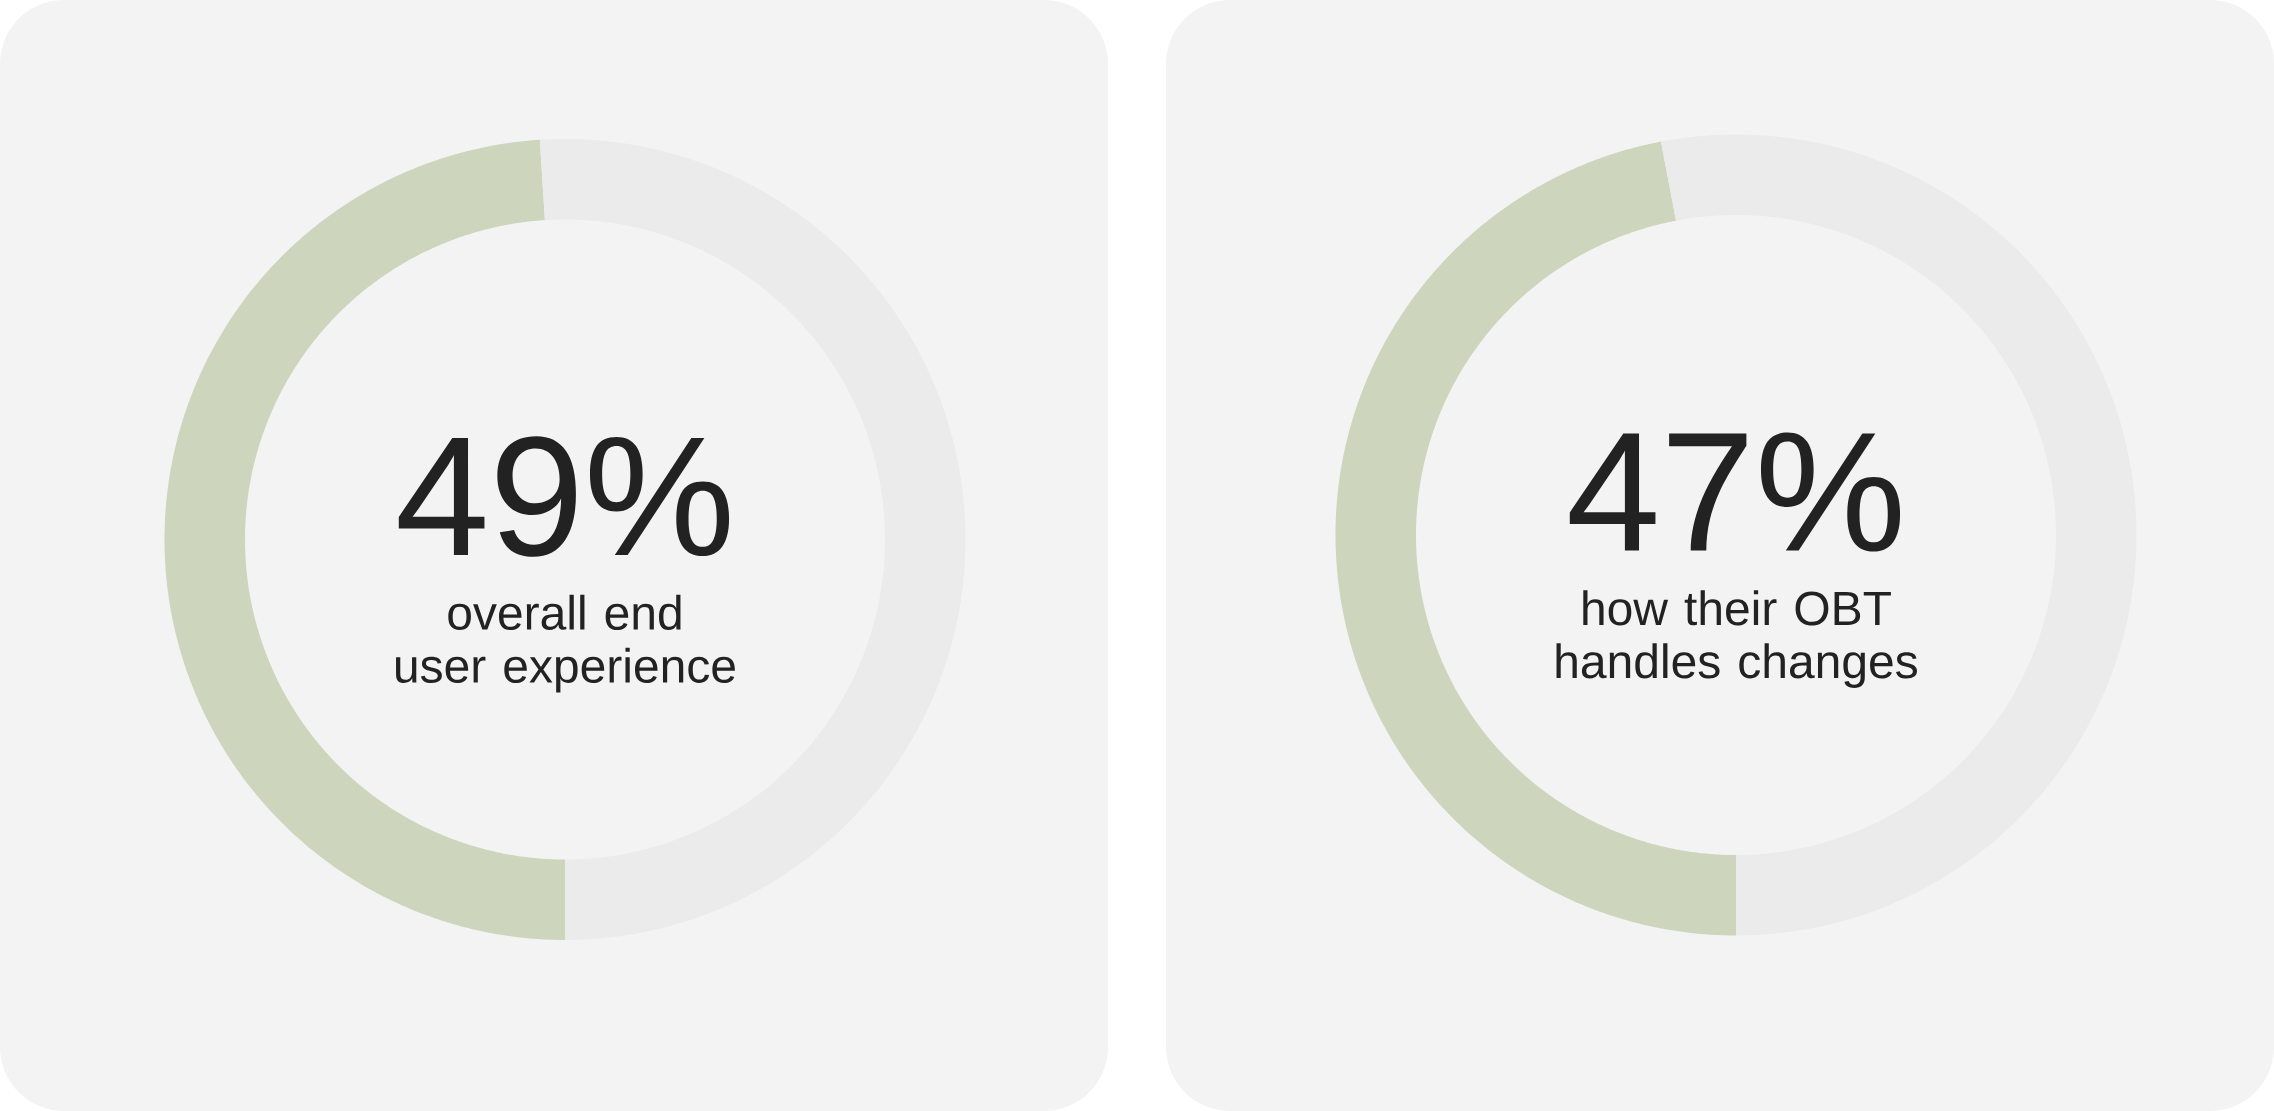  What do you see at coordinates (1735, 492) in the screenshot?
I see `data-label: 47%` at bounding box center [1735, 492].